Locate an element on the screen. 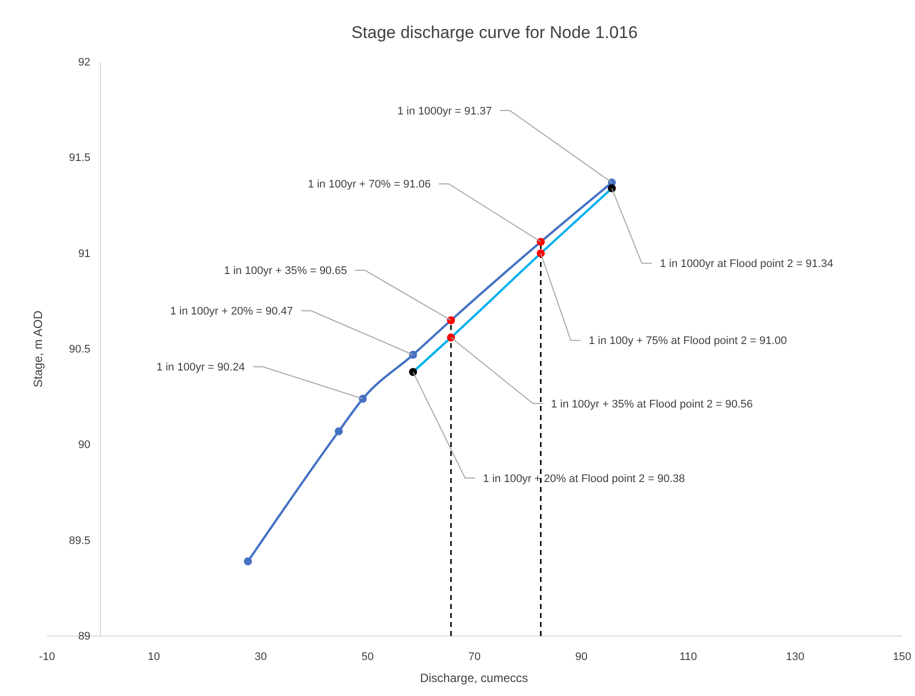 Image resolution: width=915 pixels, height=696 pixels. x-tick-label: 110 is located at coordinates (688, 656).